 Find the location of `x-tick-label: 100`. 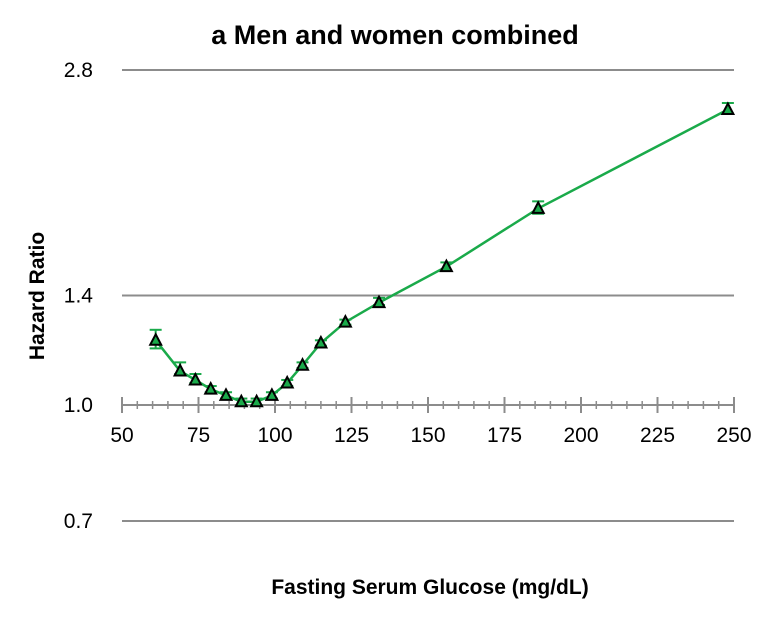

x-tick-label: 100 is located at coordinates (274, 435).